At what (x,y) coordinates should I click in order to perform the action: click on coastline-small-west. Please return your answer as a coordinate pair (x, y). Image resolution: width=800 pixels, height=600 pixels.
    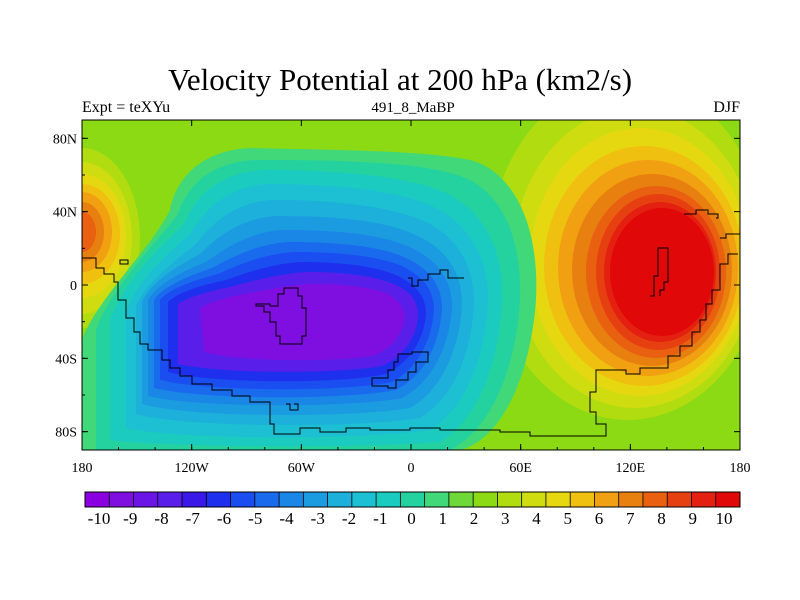
    Looking at the image, I should click on (124, 262).